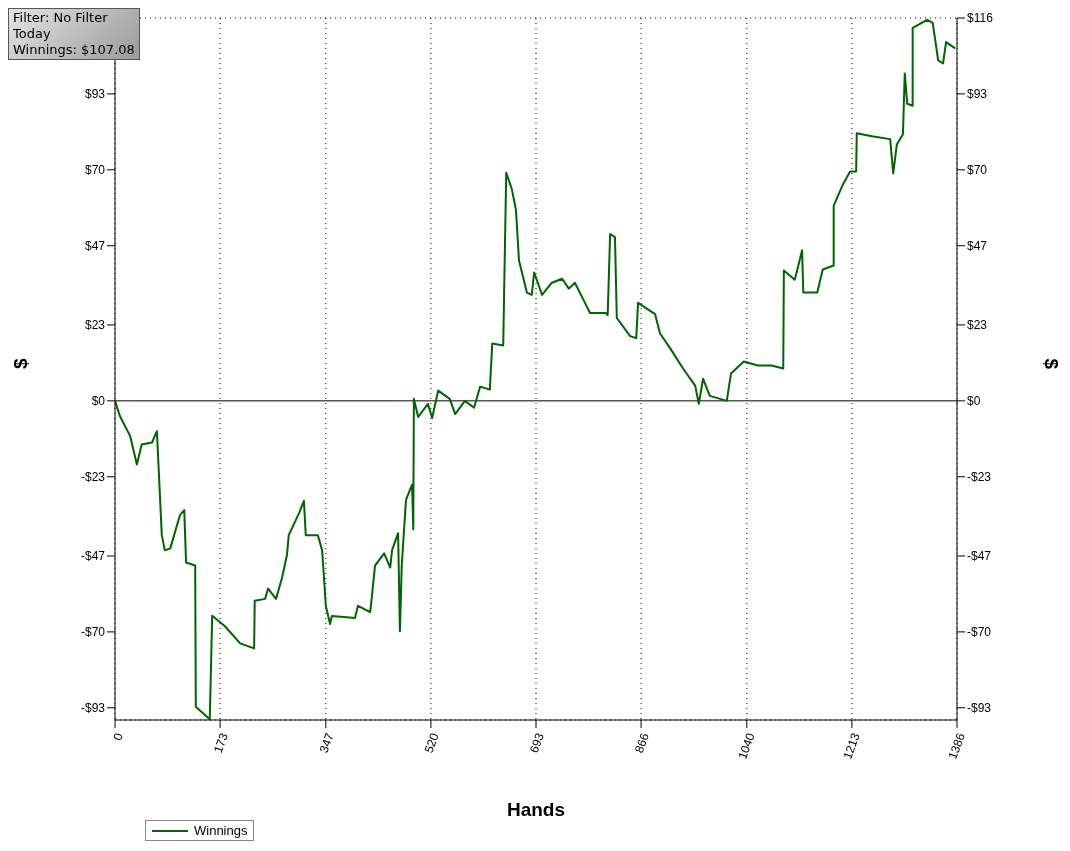 This screenshot has width=1070, height=851. What do you see at coordinates (974, 401) in the screenshot?
I see `y2-tick-label: $0` at bounding box center [974, 401].